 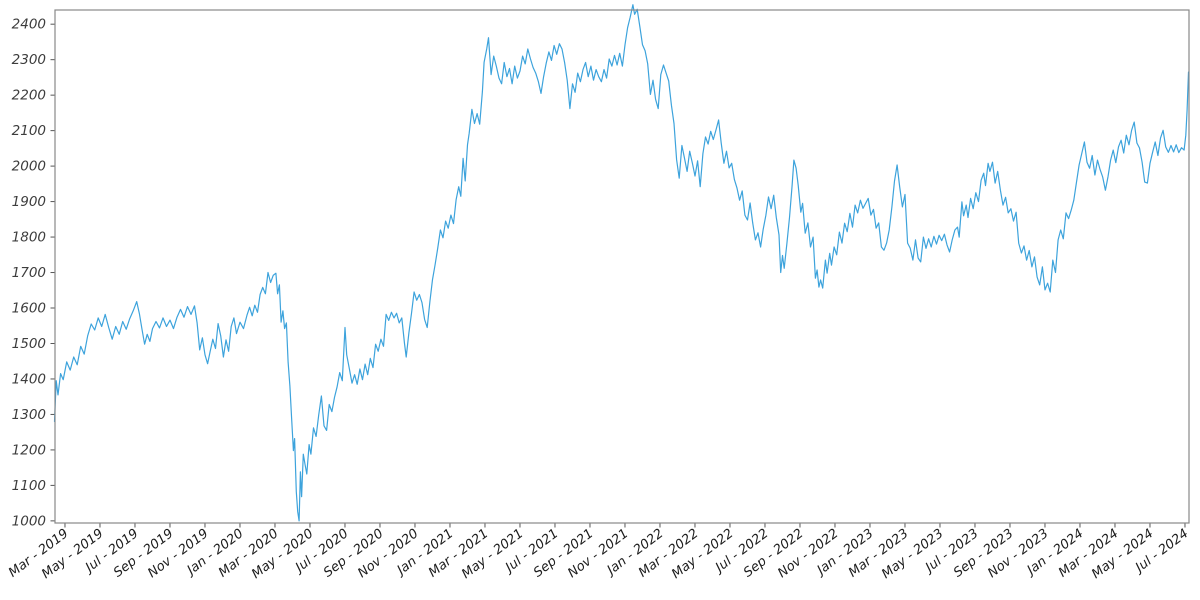 I want to click on y-tick-label: 1100, so click(x=29, y=486).